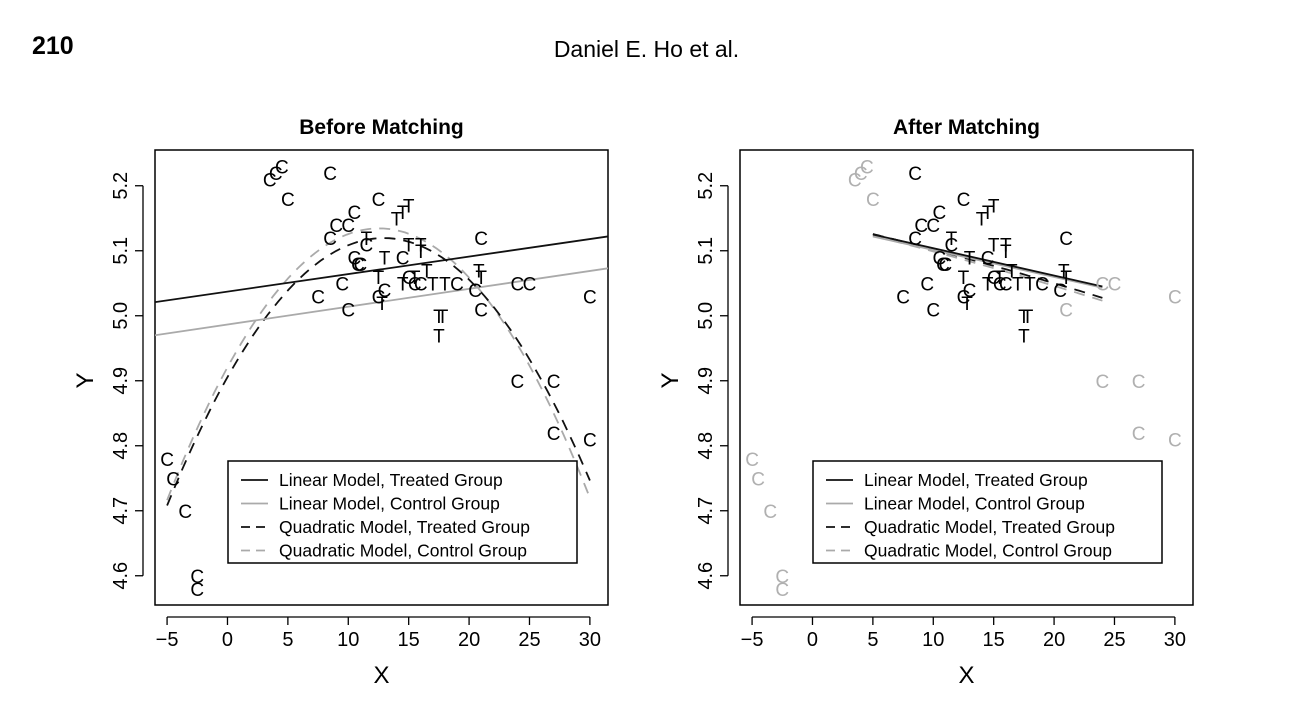 The height and width of the screenshot is (701, 1293). What do you see at coordinates (976, 480) in the screenshot?
I see `legend-label: Linear Model, Treated Group` at bounding box center [976, 480].